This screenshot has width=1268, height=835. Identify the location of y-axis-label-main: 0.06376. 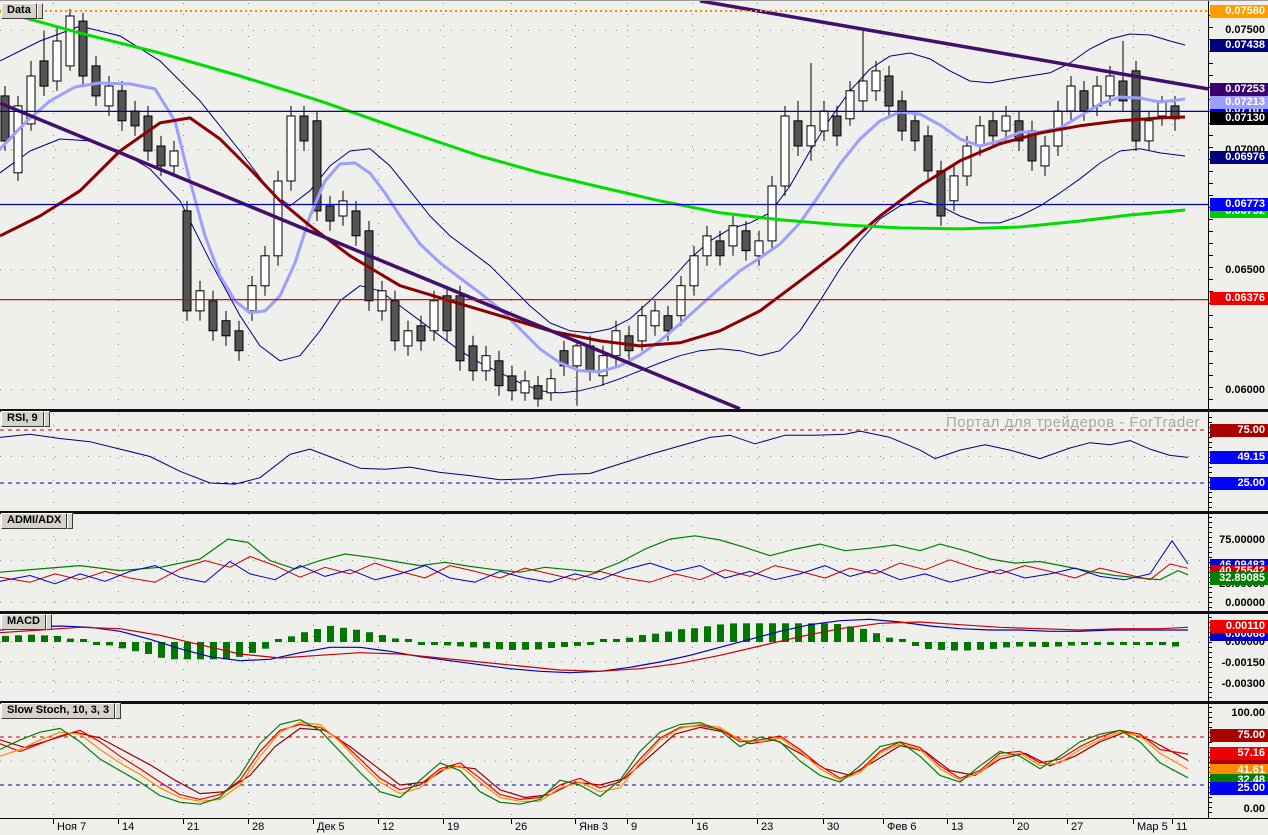
(1239, 298).